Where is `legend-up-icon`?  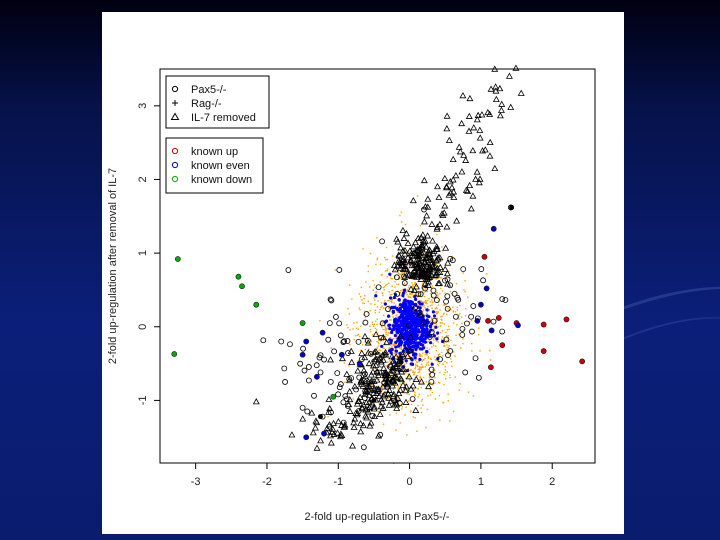 legend-up-icon is located at coordinates (175, 151).